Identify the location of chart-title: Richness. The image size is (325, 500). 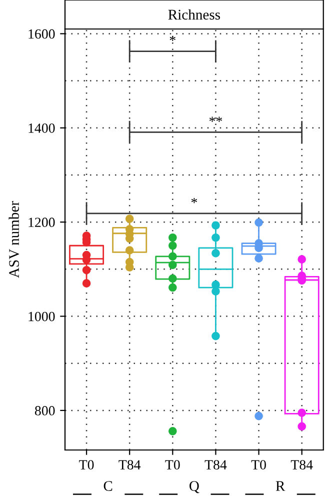
(194, 14).